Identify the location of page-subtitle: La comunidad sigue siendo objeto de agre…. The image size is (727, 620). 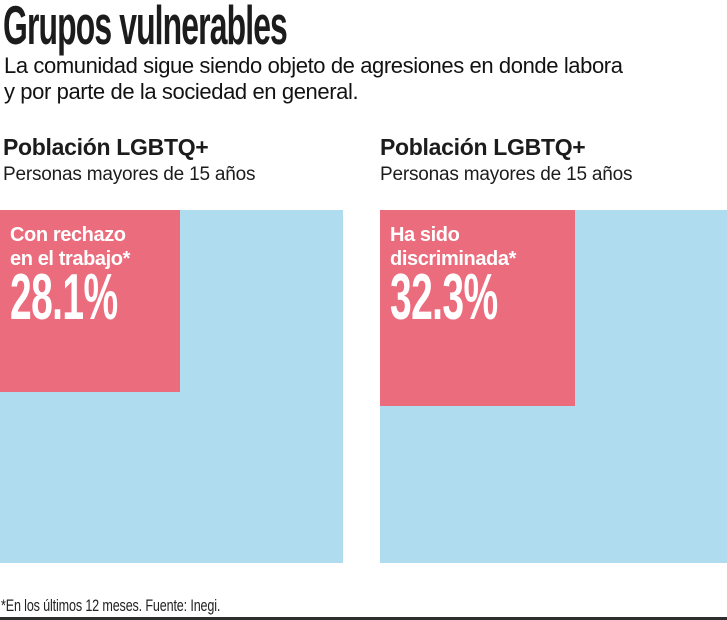
(313, 79).